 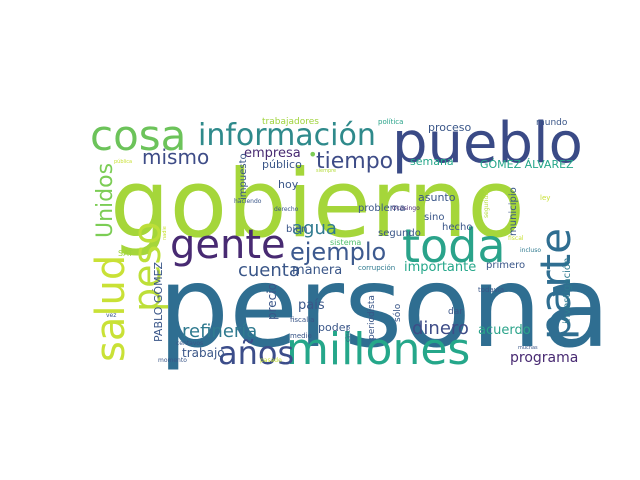 What do you see at coordinates (271, 360) in the screenshot?
I see `word-pasado: pasado` at bounding box center [271, 360].